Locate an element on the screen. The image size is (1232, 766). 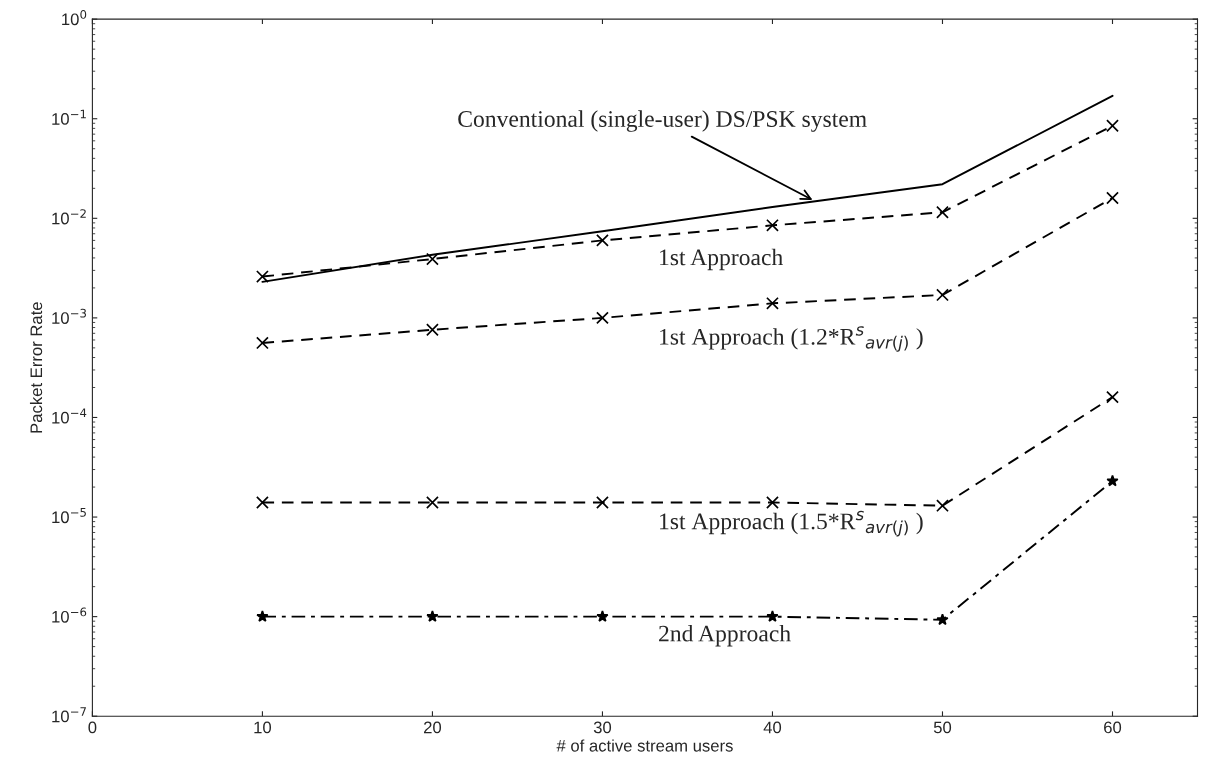
x-tick-label: 60 is located at coordinates (1113, 727).